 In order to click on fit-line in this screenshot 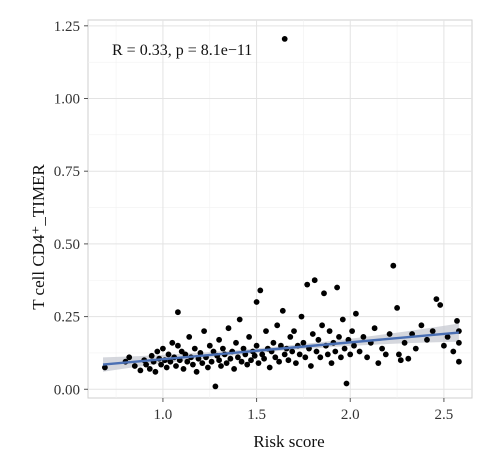, I will do `click(280, 348)`.